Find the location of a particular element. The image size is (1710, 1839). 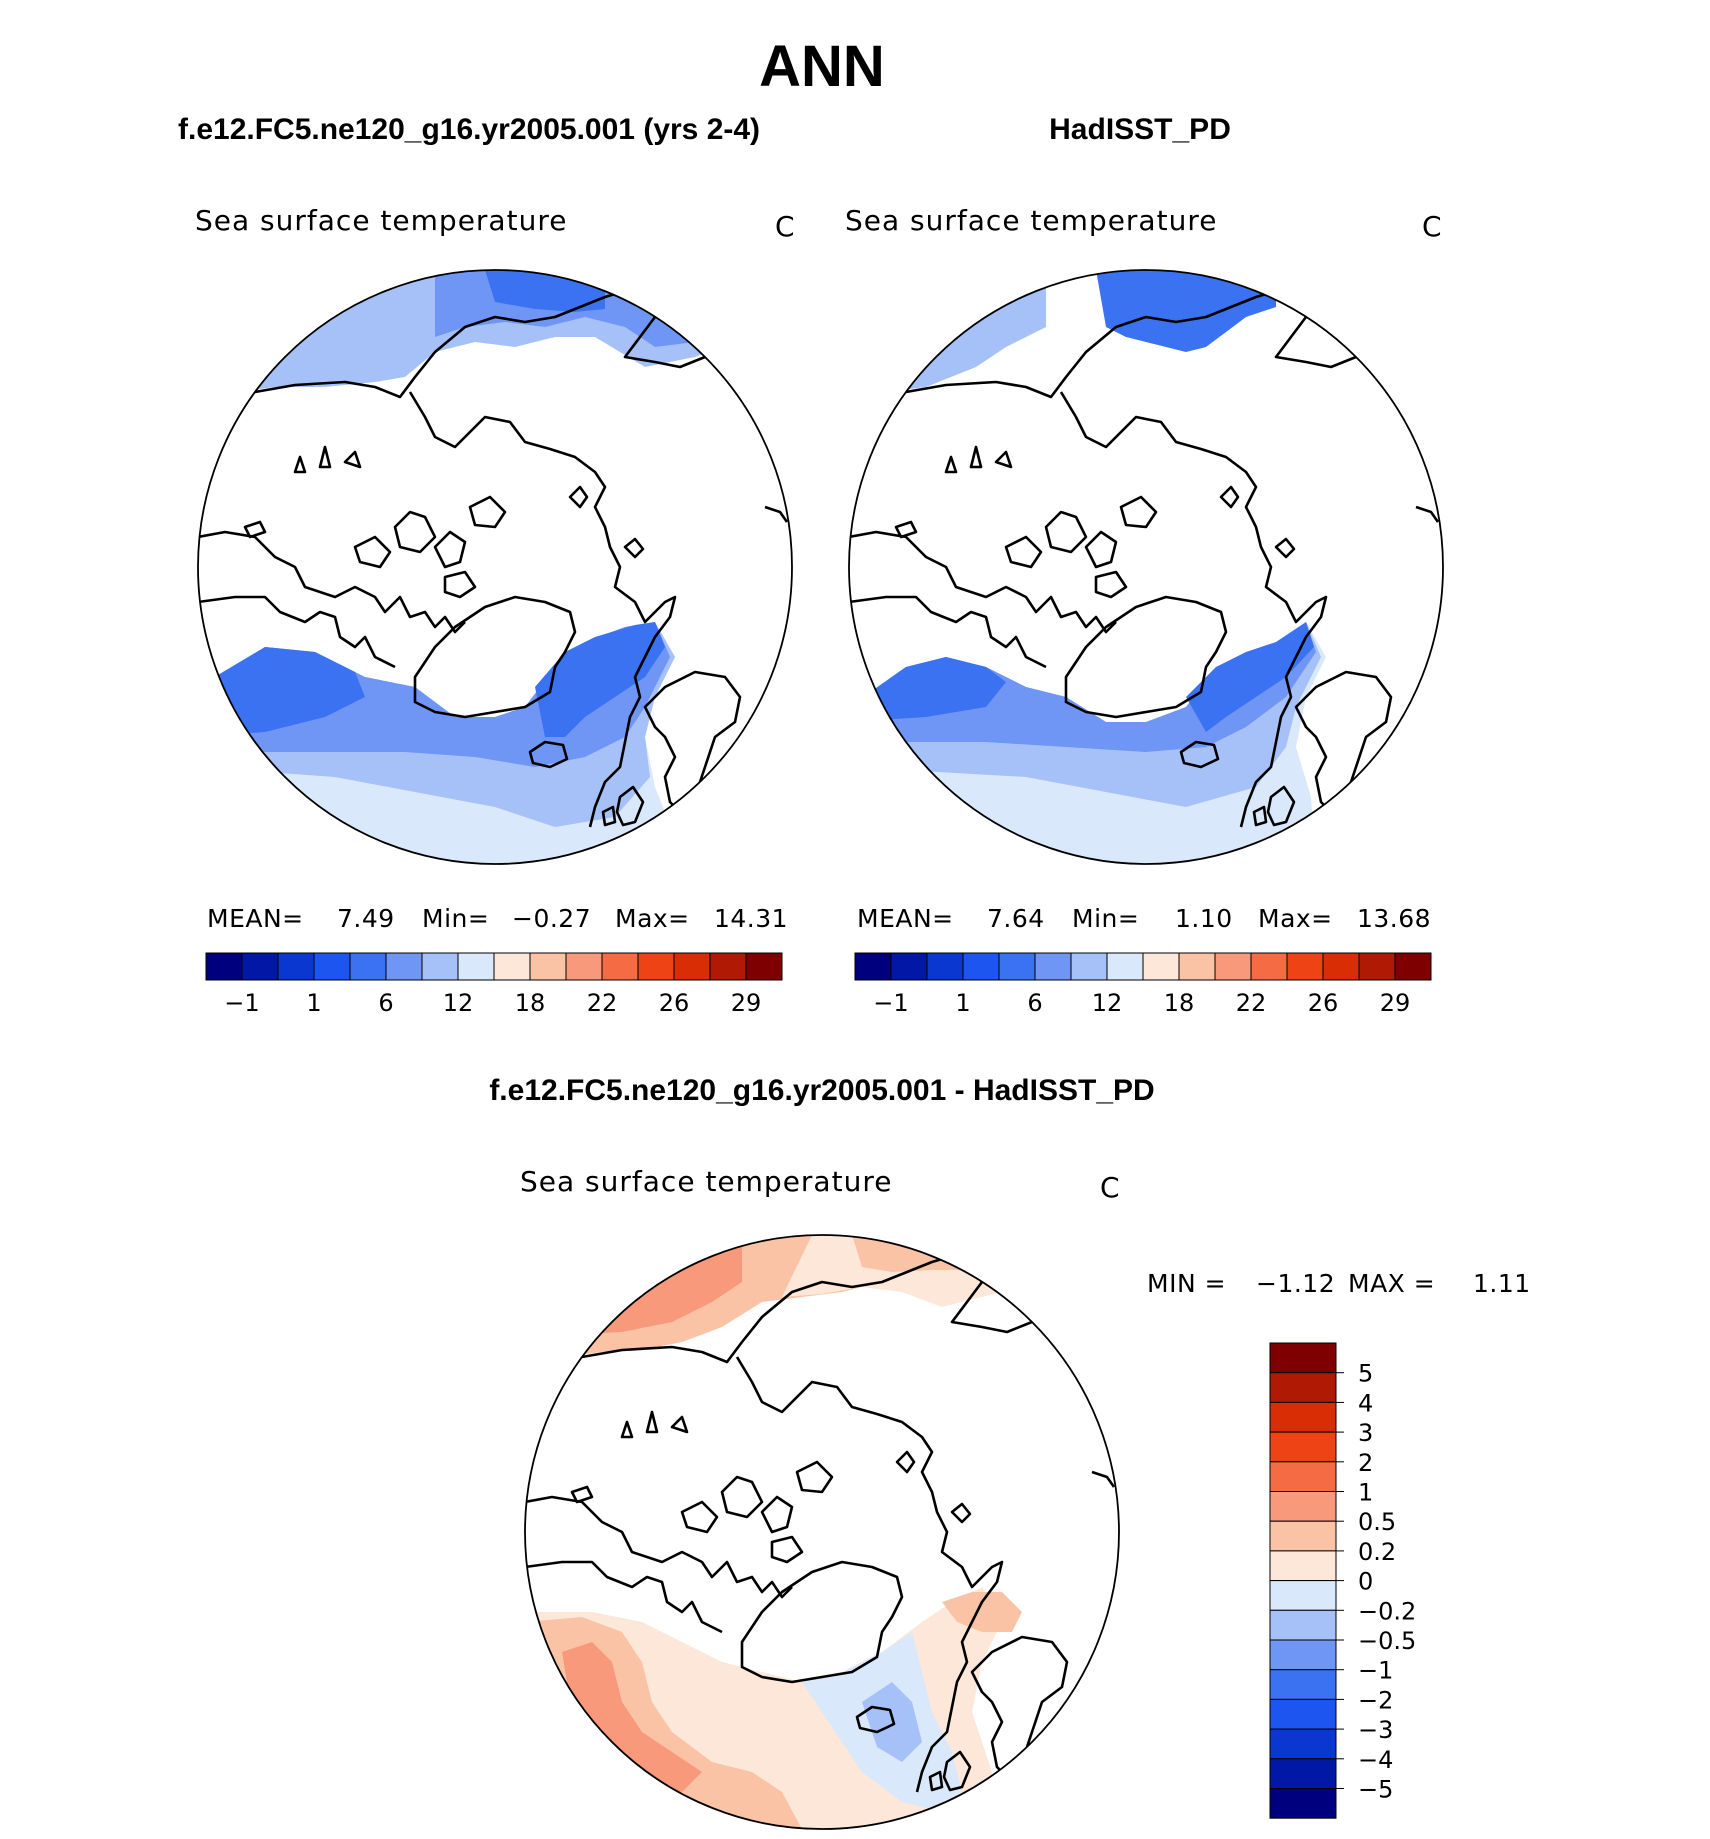

panel1-max-label: Max= is located at coordinates (652, 918).